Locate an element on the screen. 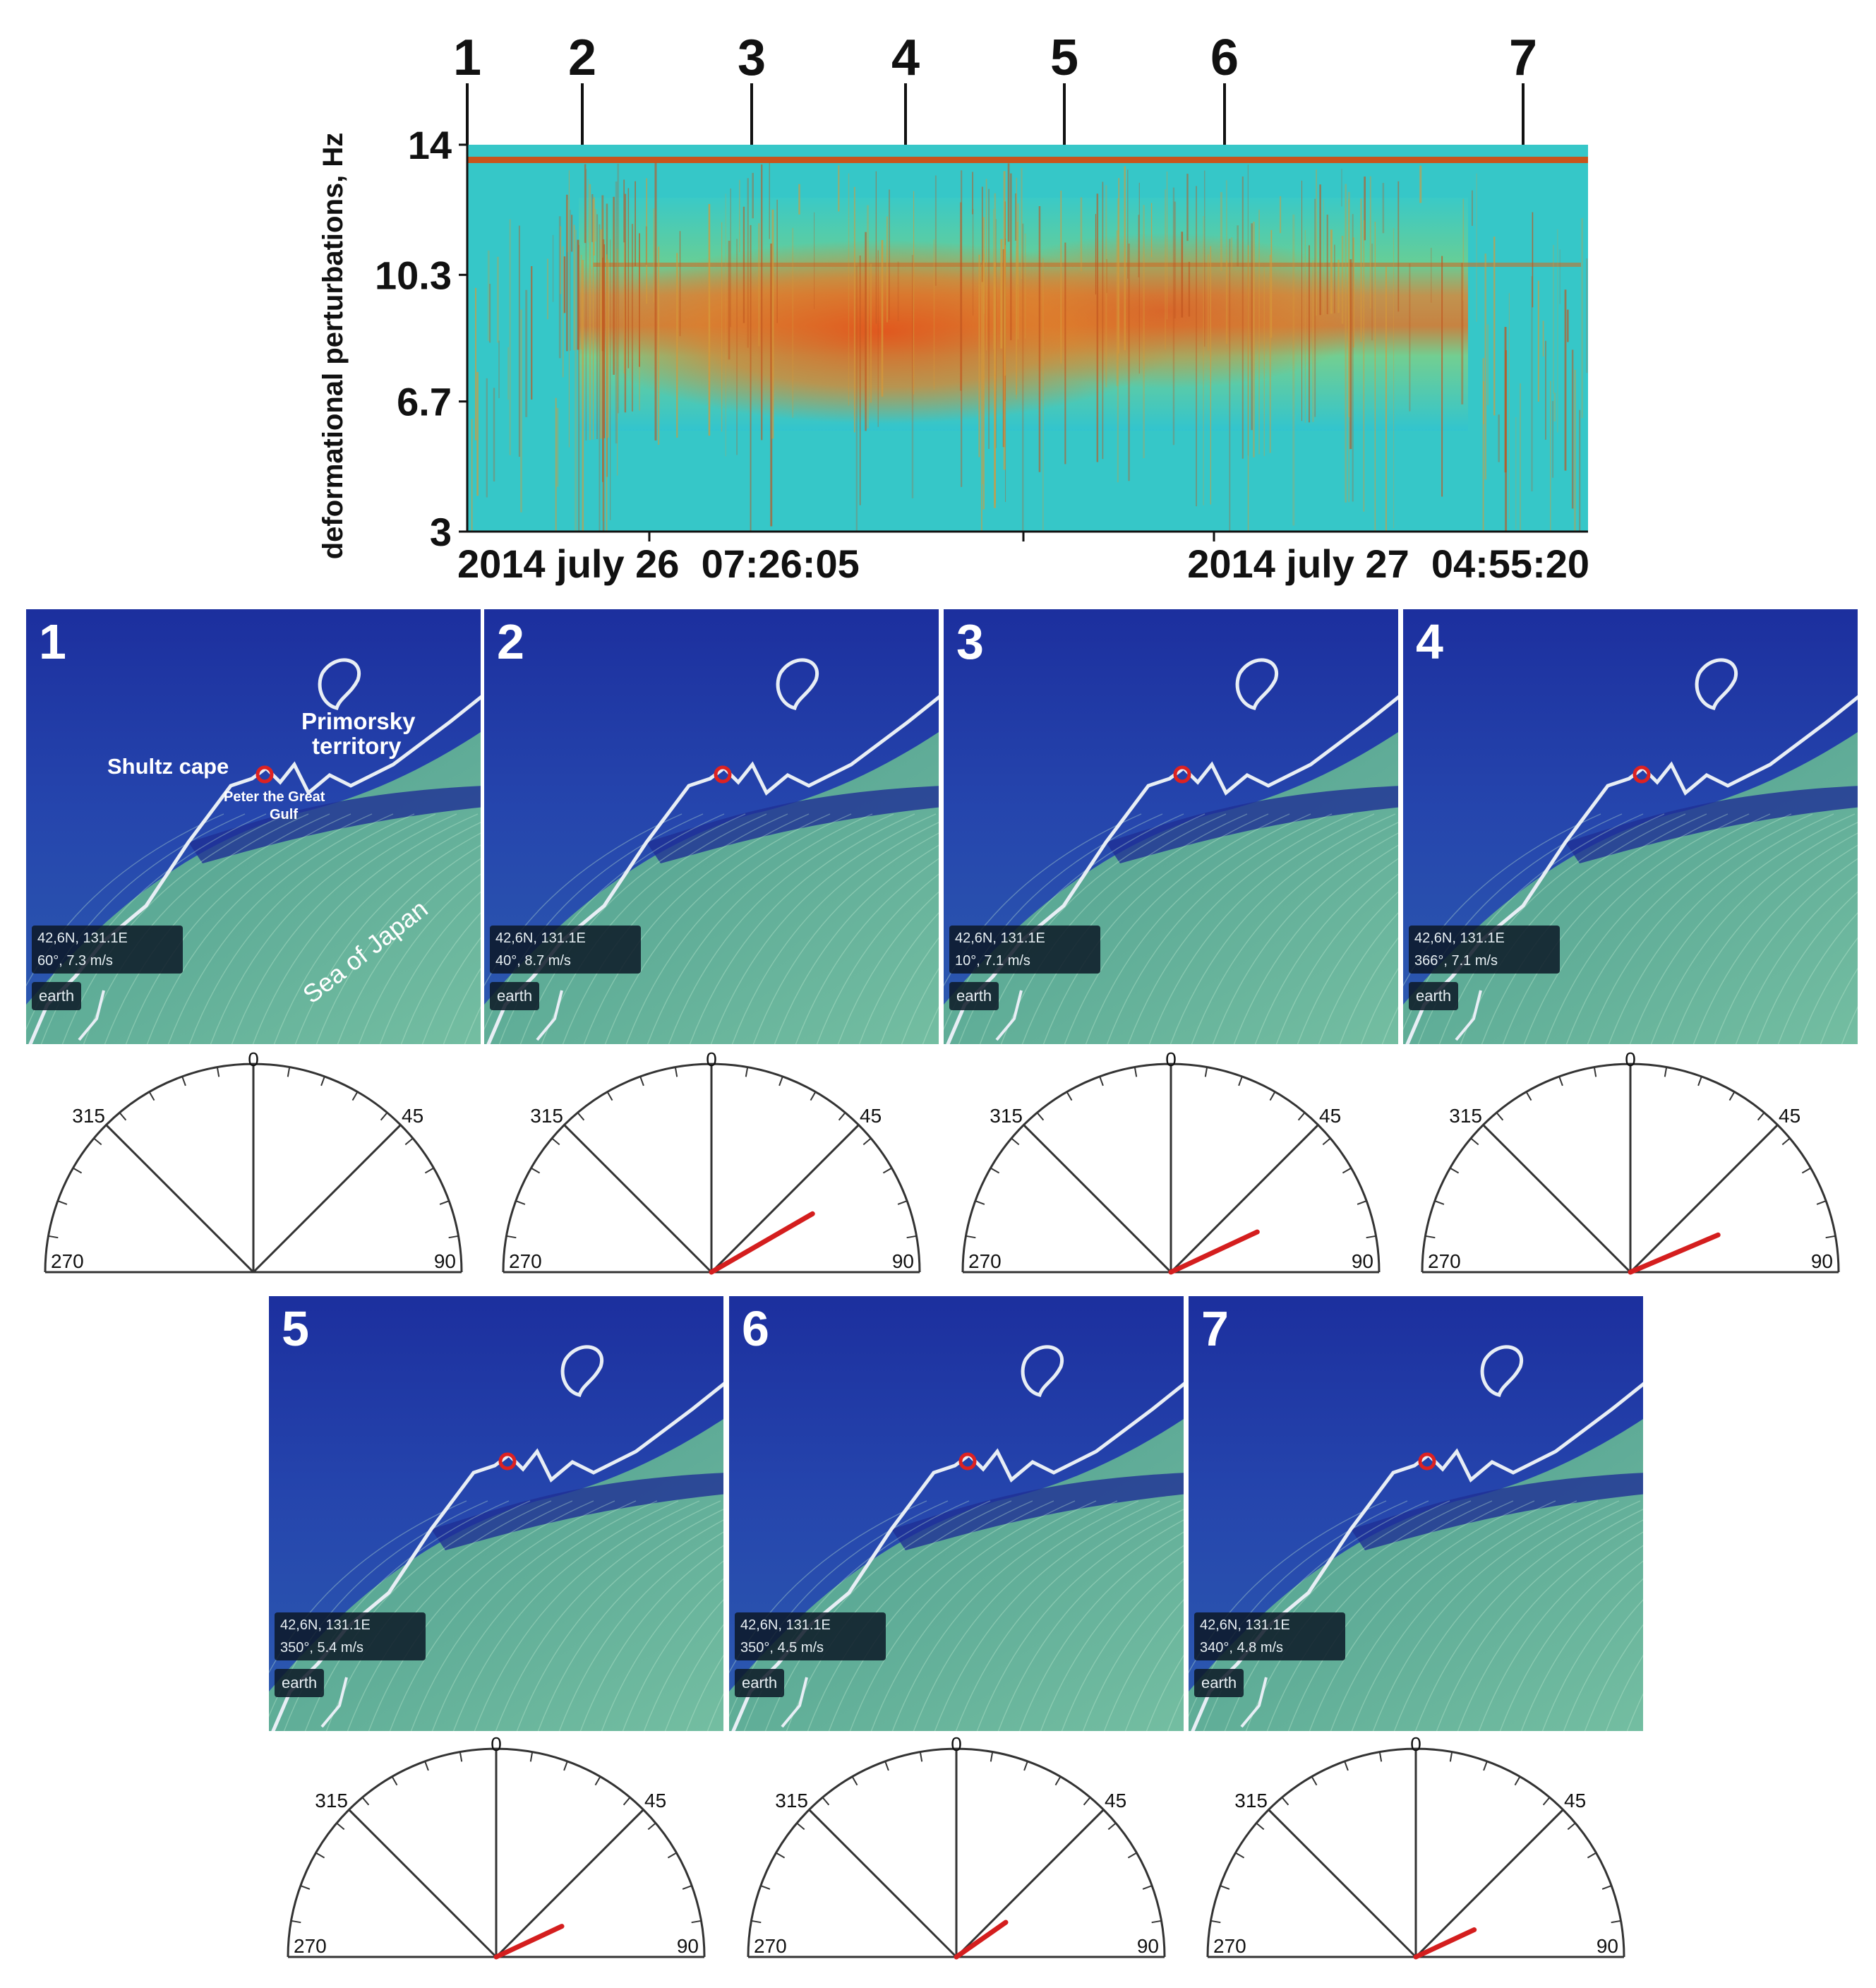 Image resolution: width=1876 pixels, height=1988 pixels. lake-outline is located at coordinates (1257, 684).